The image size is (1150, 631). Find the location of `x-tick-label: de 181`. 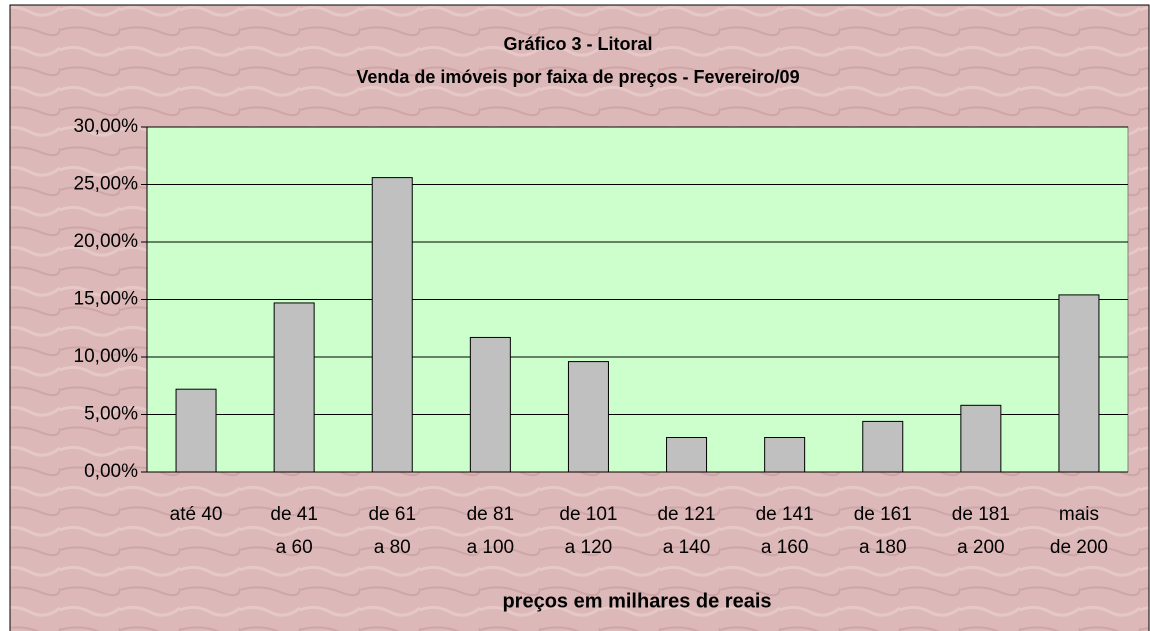

x-tick-label: de 181 is located at coordinates (981, 514).